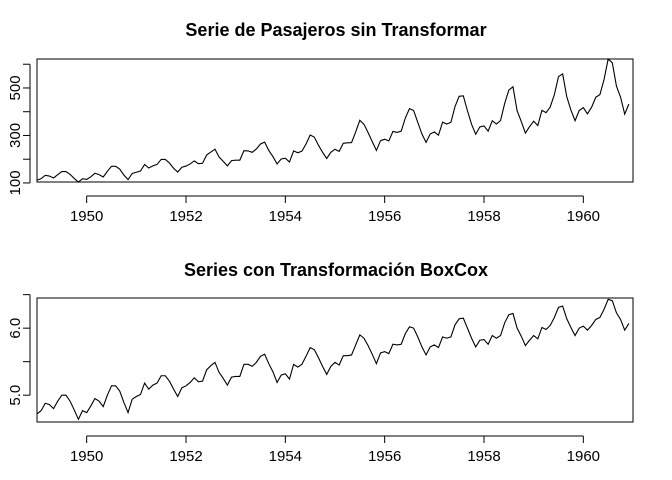 This screenshot has width=672, height=480. I want to click on y-tick-label: 5.0, so click(15, 395).